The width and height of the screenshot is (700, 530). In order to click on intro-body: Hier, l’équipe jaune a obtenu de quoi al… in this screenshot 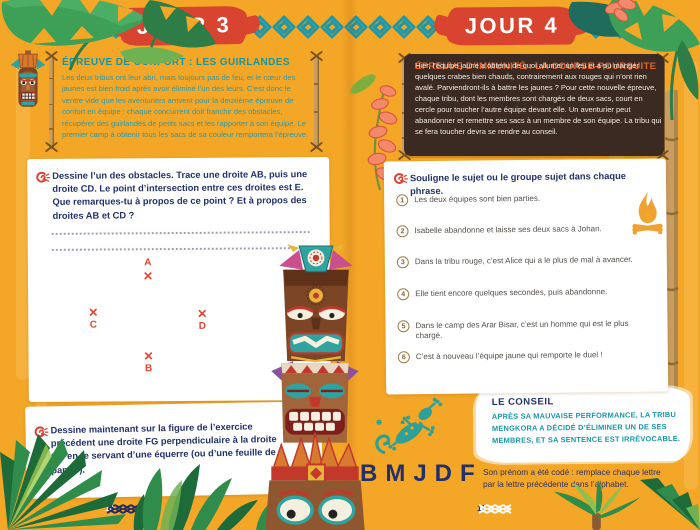, I will do `click(538, 98)`.